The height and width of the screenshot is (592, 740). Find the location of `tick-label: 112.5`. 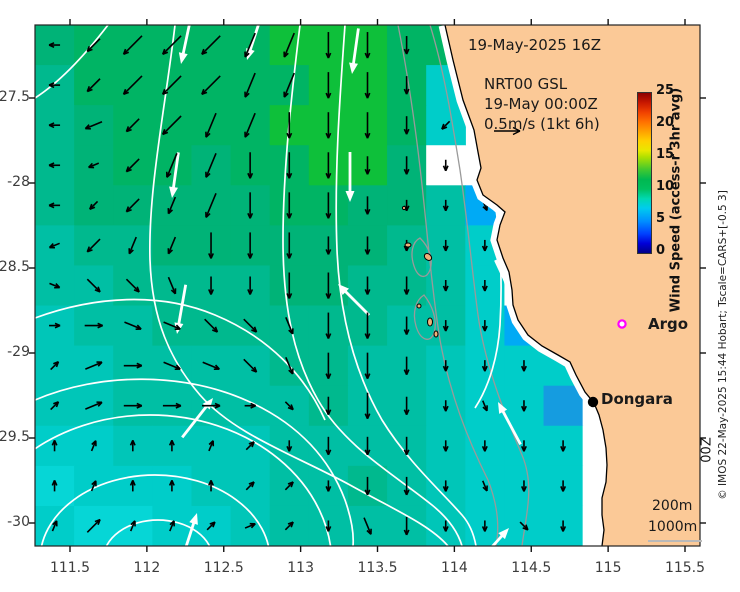

tick-label: 112.5 is located at coordinates (223, 568).